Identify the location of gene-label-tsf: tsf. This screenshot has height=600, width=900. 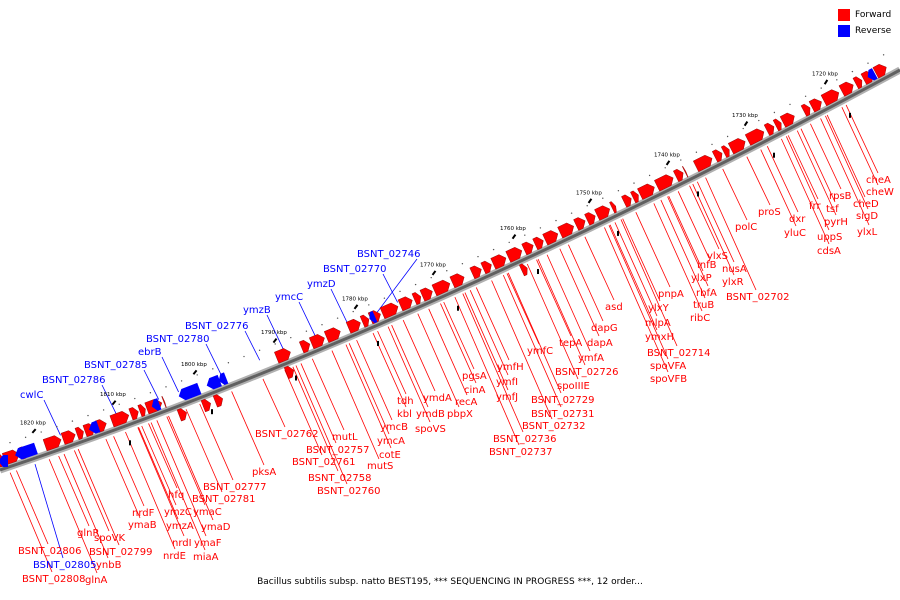
(832, 209).